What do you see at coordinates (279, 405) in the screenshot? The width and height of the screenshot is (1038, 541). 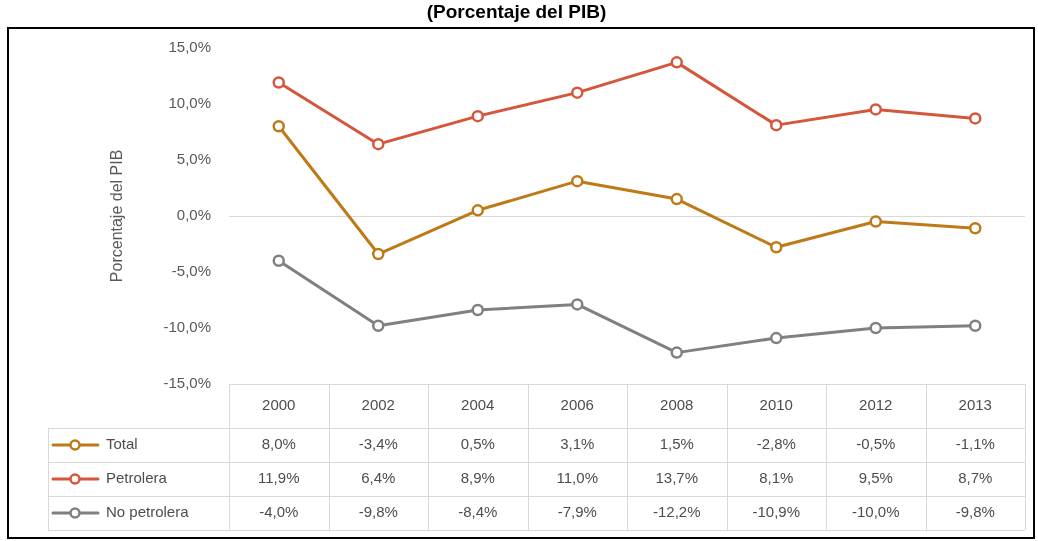 I see `x-tick-label: 2000` at bounding box center [279, 405].